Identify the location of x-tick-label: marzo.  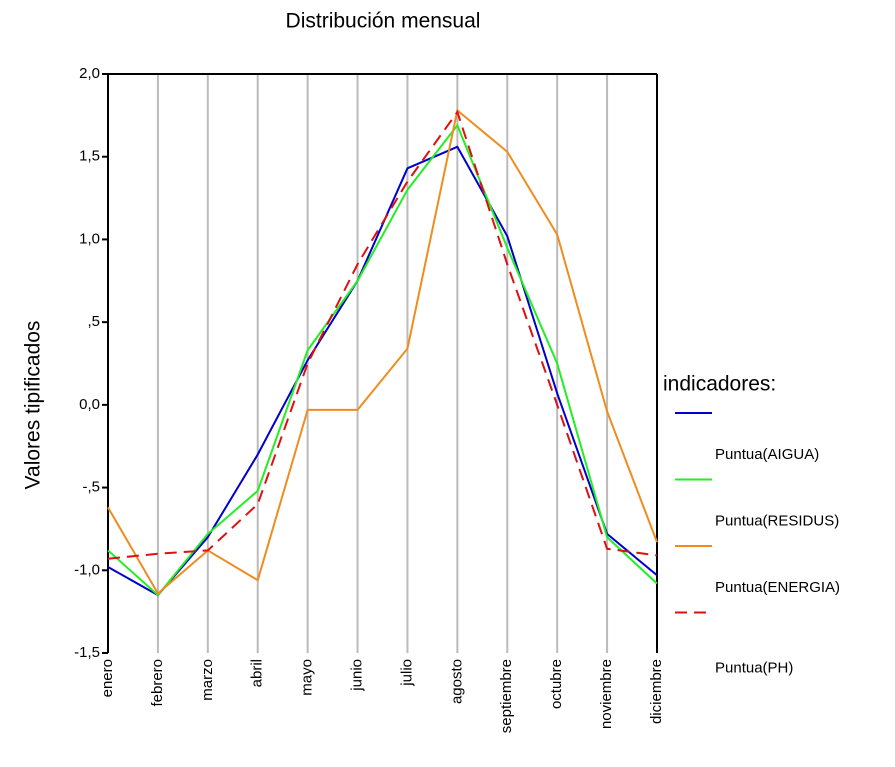
(207, 680).